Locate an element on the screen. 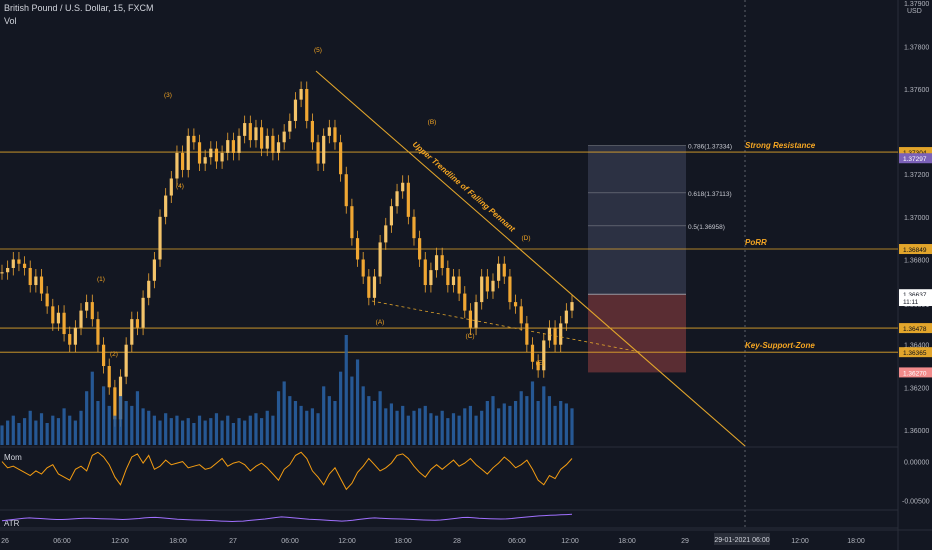 The height and width of the screenshot is (550, 932). time-tick-label-8: 28 is located at coordinates (457, 541).